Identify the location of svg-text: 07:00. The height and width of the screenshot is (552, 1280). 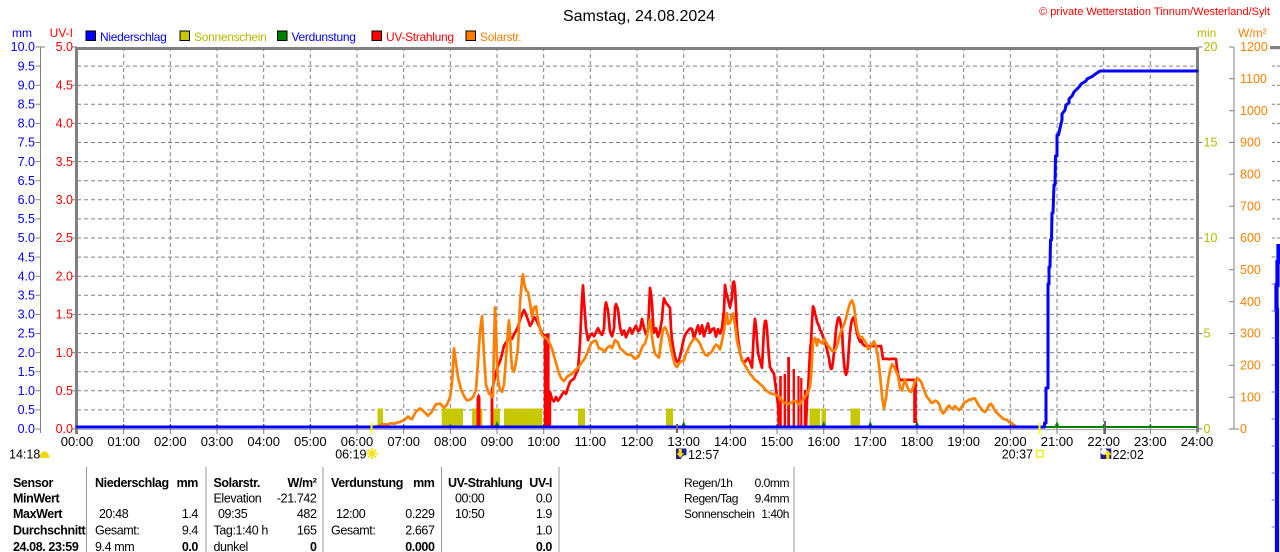
(403, 441).